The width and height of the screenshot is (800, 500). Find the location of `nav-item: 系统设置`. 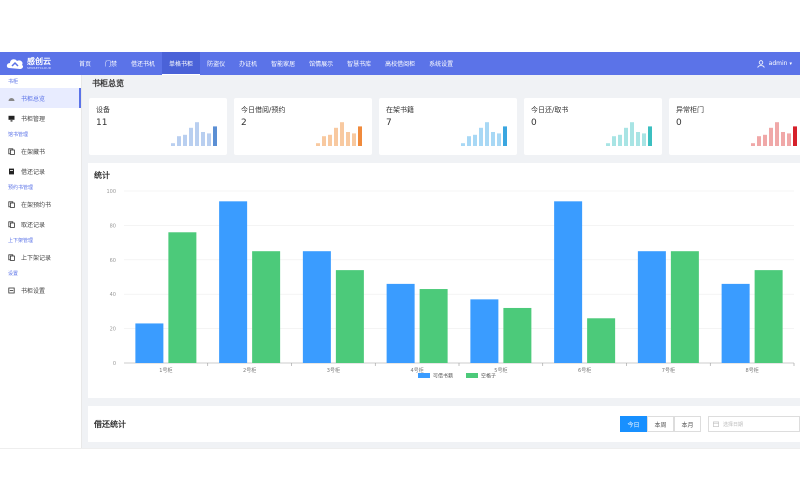

nav-item: 系统设置 is located at coordinates (441, 64).